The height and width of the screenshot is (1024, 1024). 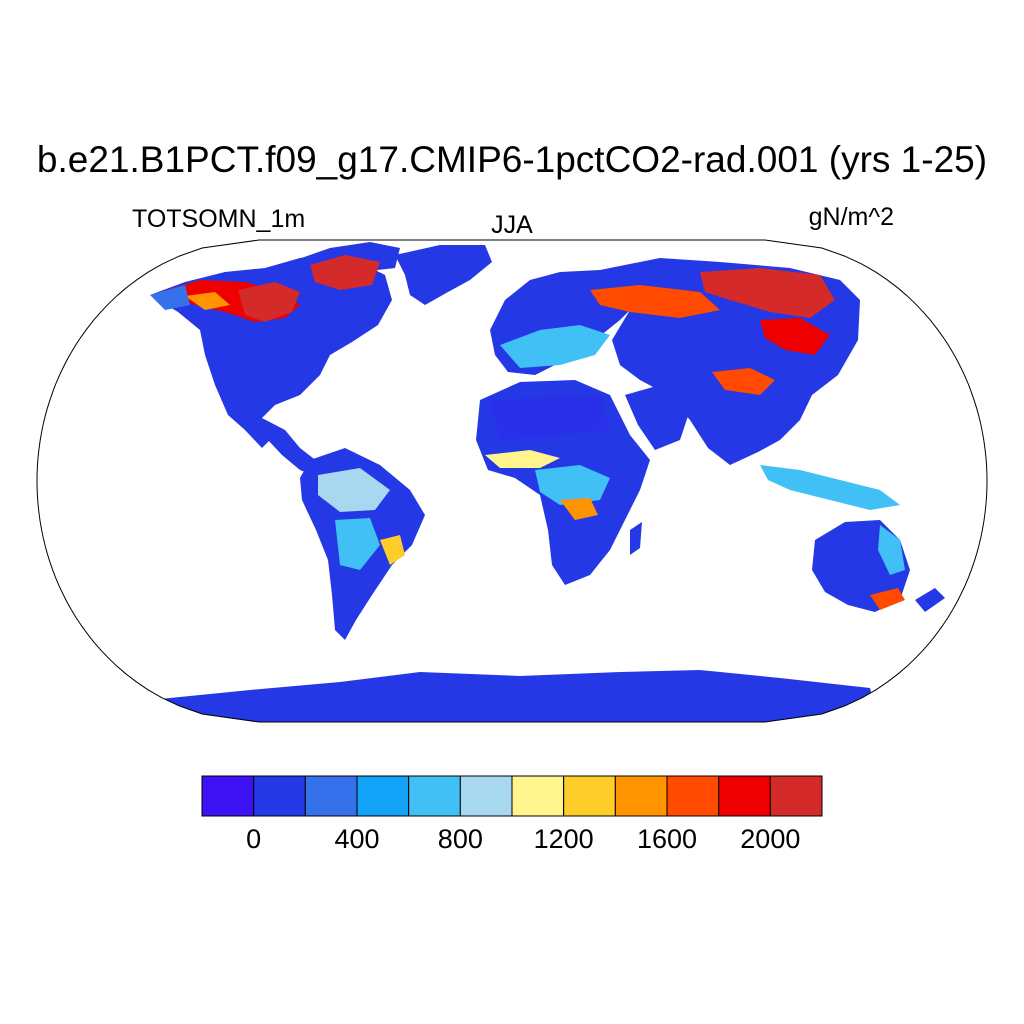 I want to click on hotspot-siberia, so click(x=767, y=293).